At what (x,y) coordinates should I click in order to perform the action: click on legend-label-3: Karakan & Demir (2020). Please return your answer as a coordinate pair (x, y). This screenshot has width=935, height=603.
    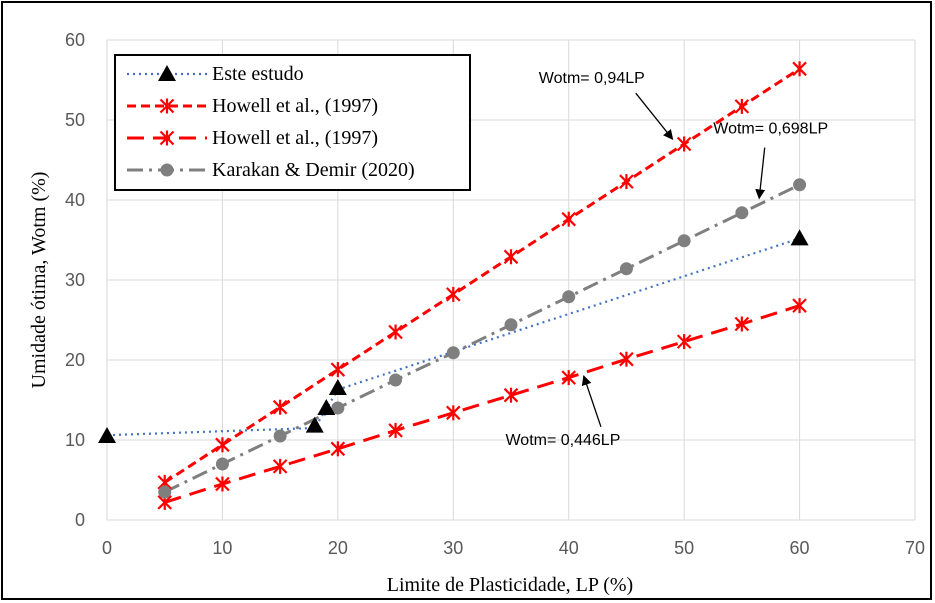
    Looking at the image, I should click on (313, 170).